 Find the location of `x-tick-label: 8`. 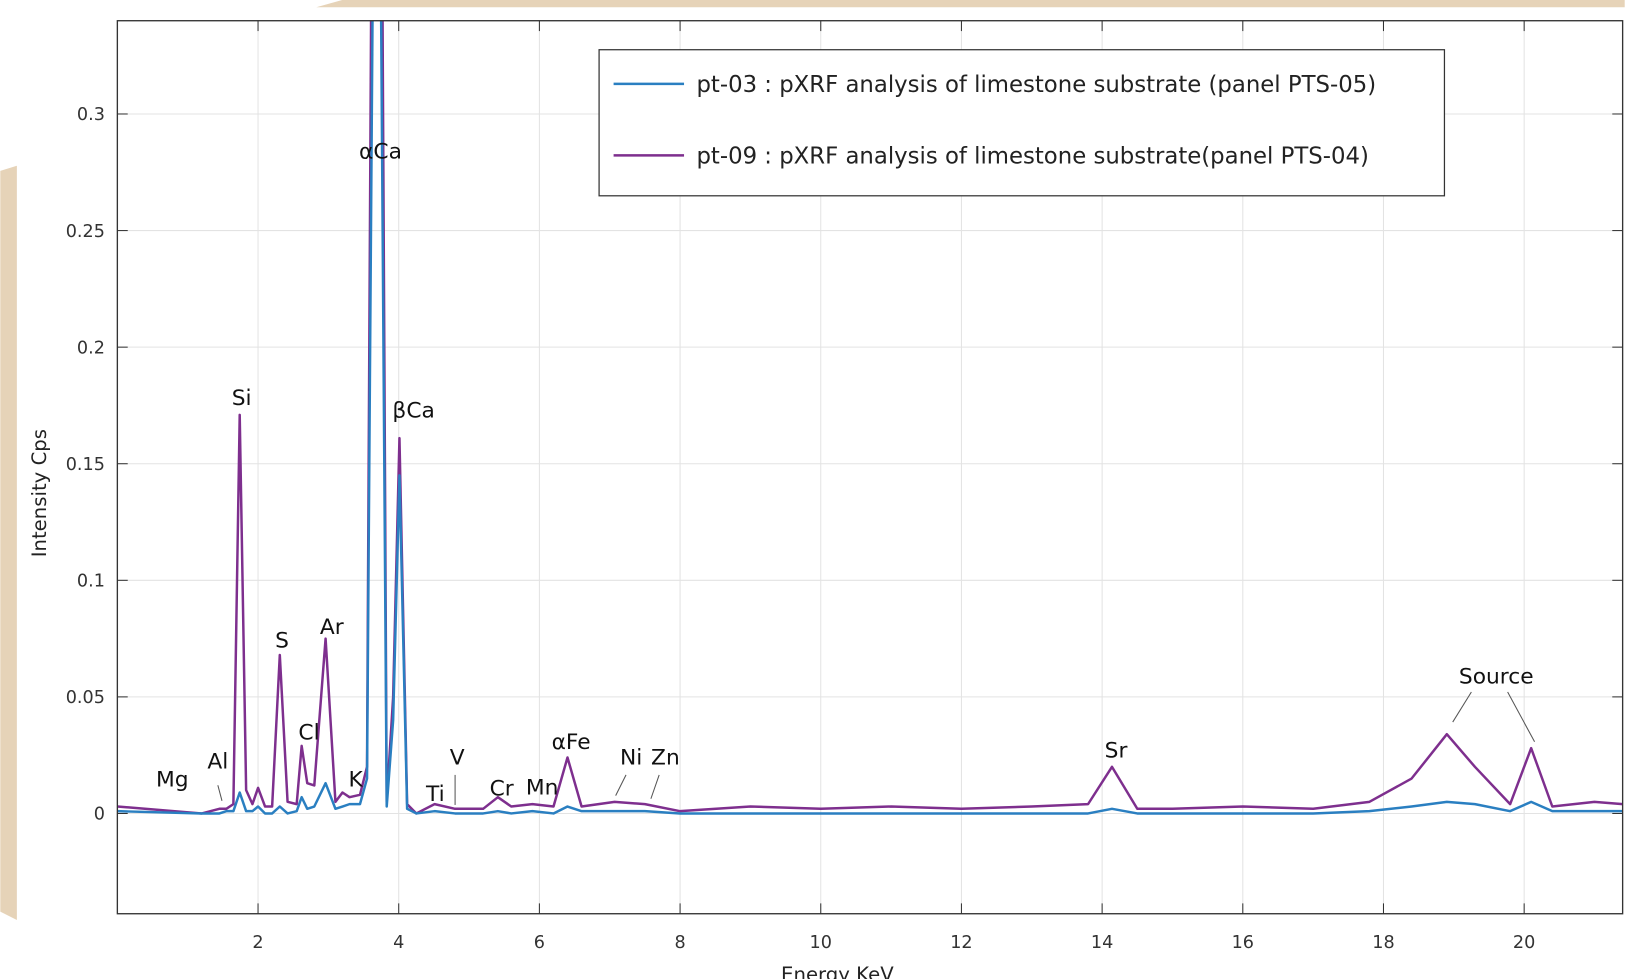

x-tick-label: 8 is located at coordinates (679, 943).